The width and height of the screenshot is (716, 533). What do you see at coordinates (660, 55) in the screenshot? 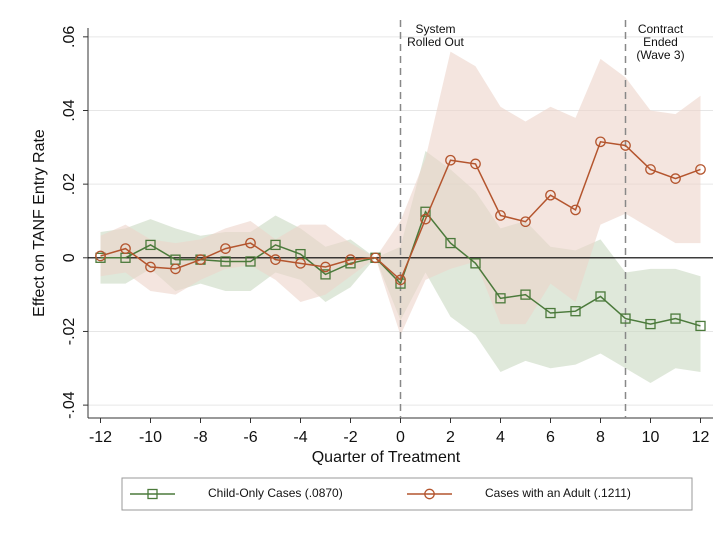
I see `annotation: (Wave 3)` at bounding box center [660, 55].